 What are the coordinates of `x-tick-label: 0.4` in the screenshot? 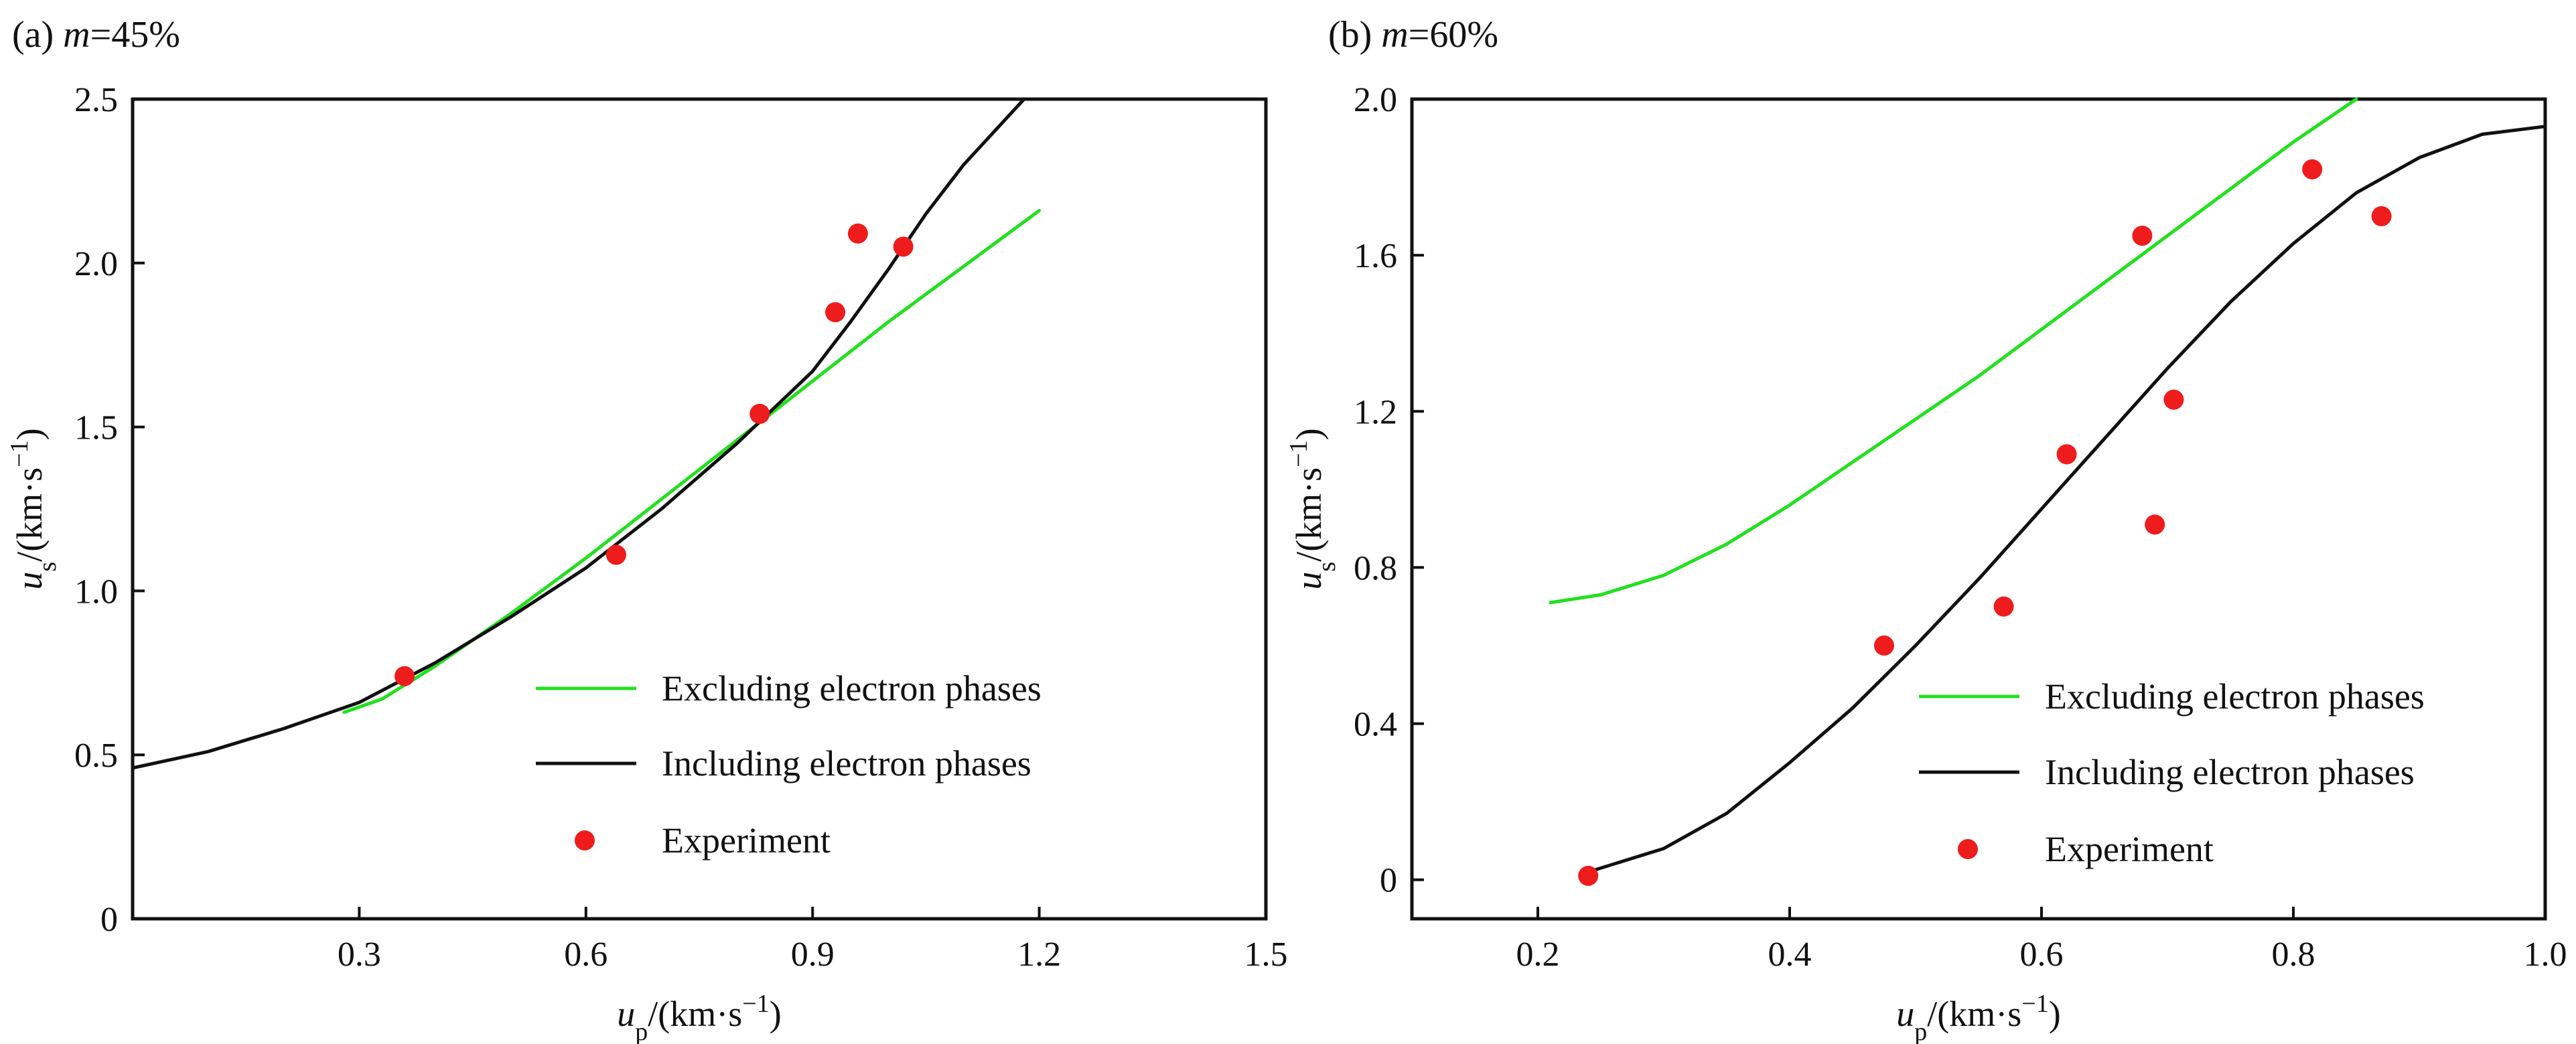 It's located at (1790, 955).